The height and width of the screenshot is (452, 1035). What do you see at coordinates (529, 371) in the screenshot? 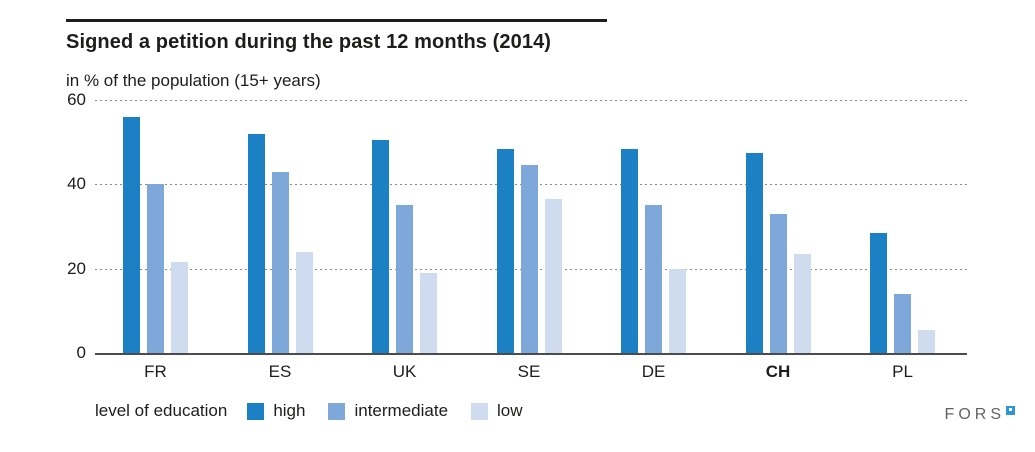
I see `x-label-SE: SE` at bounding box center [529, 371].